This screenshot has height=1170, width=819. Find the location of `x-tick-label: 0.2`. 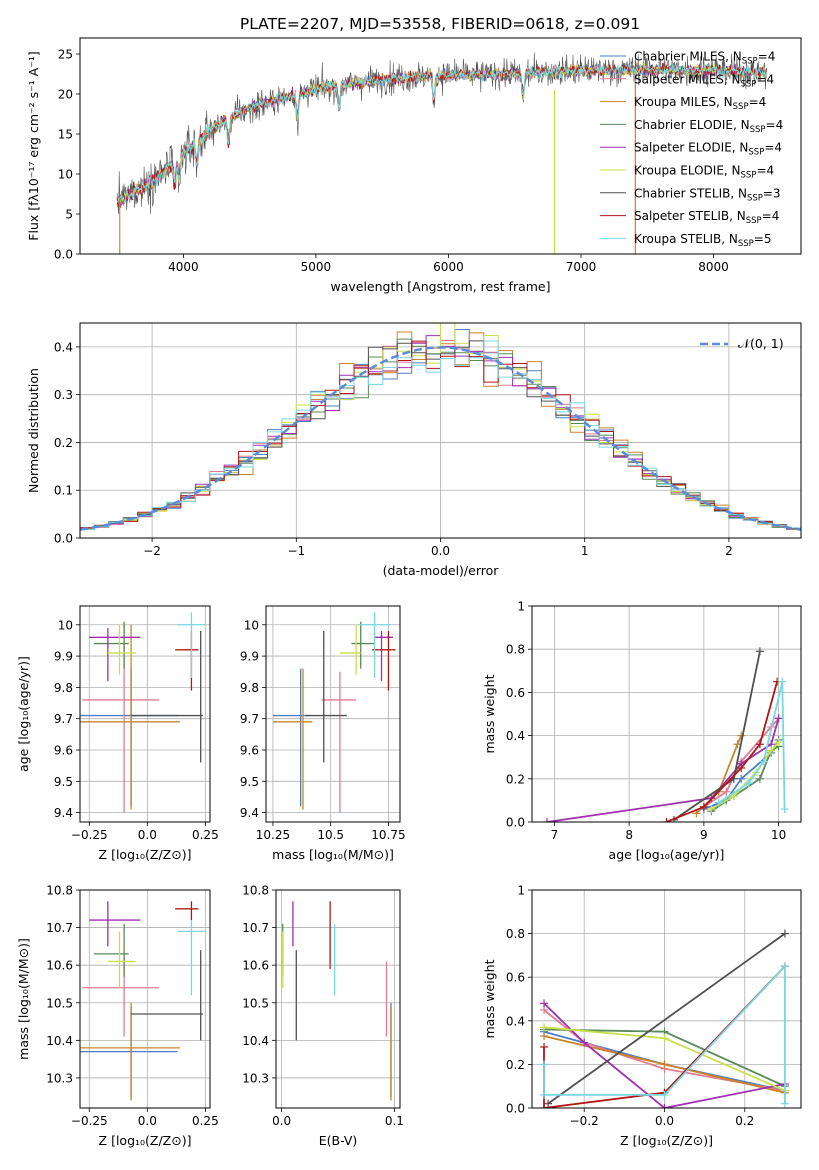

x-tick-label: 0.2 is located at coordinates (744, 1121).